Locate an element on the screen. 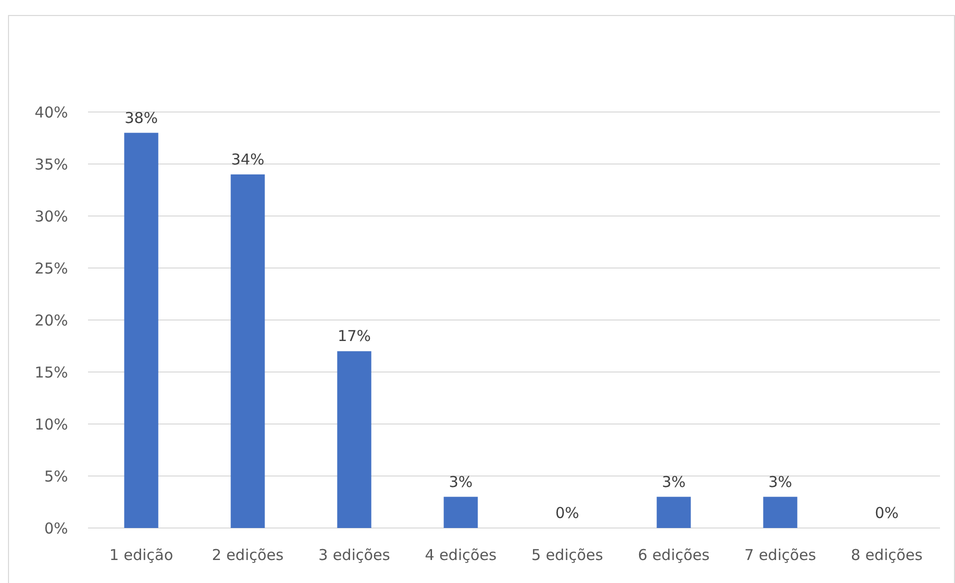  y-tick-label: 40% is located at coordinates (51, 112).